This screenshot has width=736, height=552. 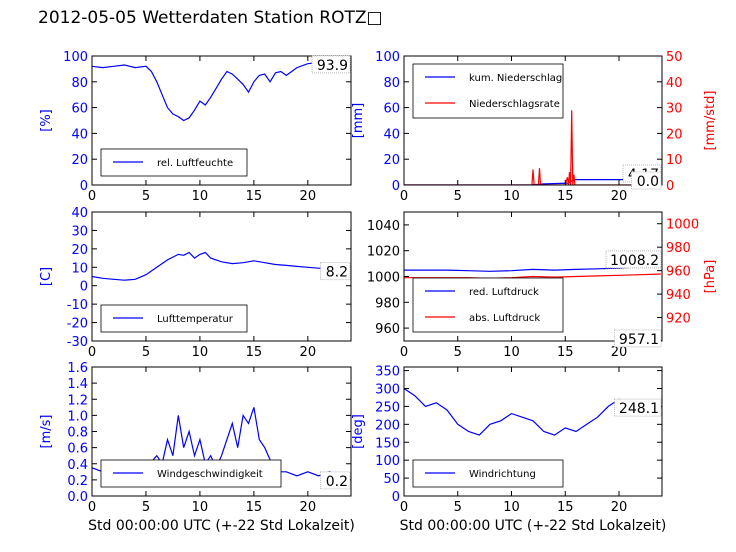 I want to click on y-tick-label: 10, so click(x=79, y=268).